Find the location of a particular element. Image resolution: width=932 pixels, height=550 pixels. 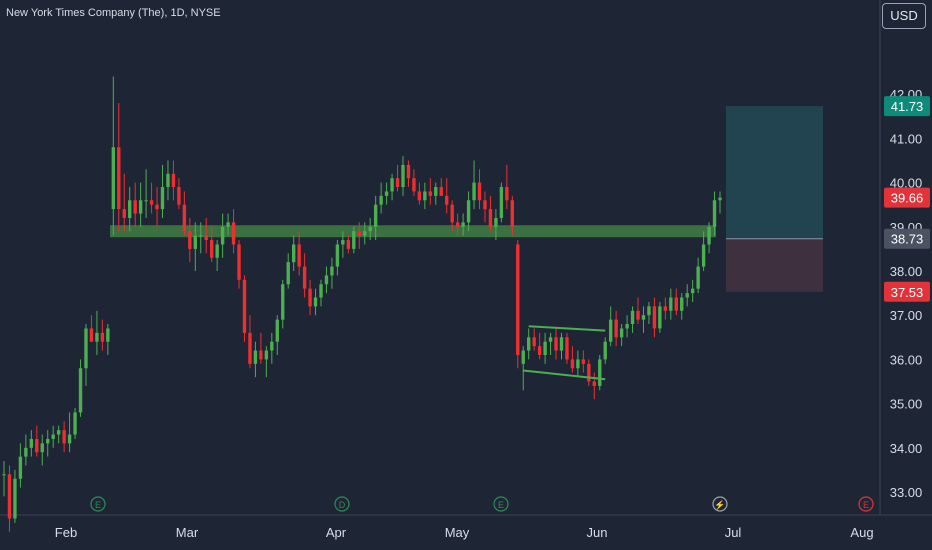

target-zone is located at coordinates (774, 172).